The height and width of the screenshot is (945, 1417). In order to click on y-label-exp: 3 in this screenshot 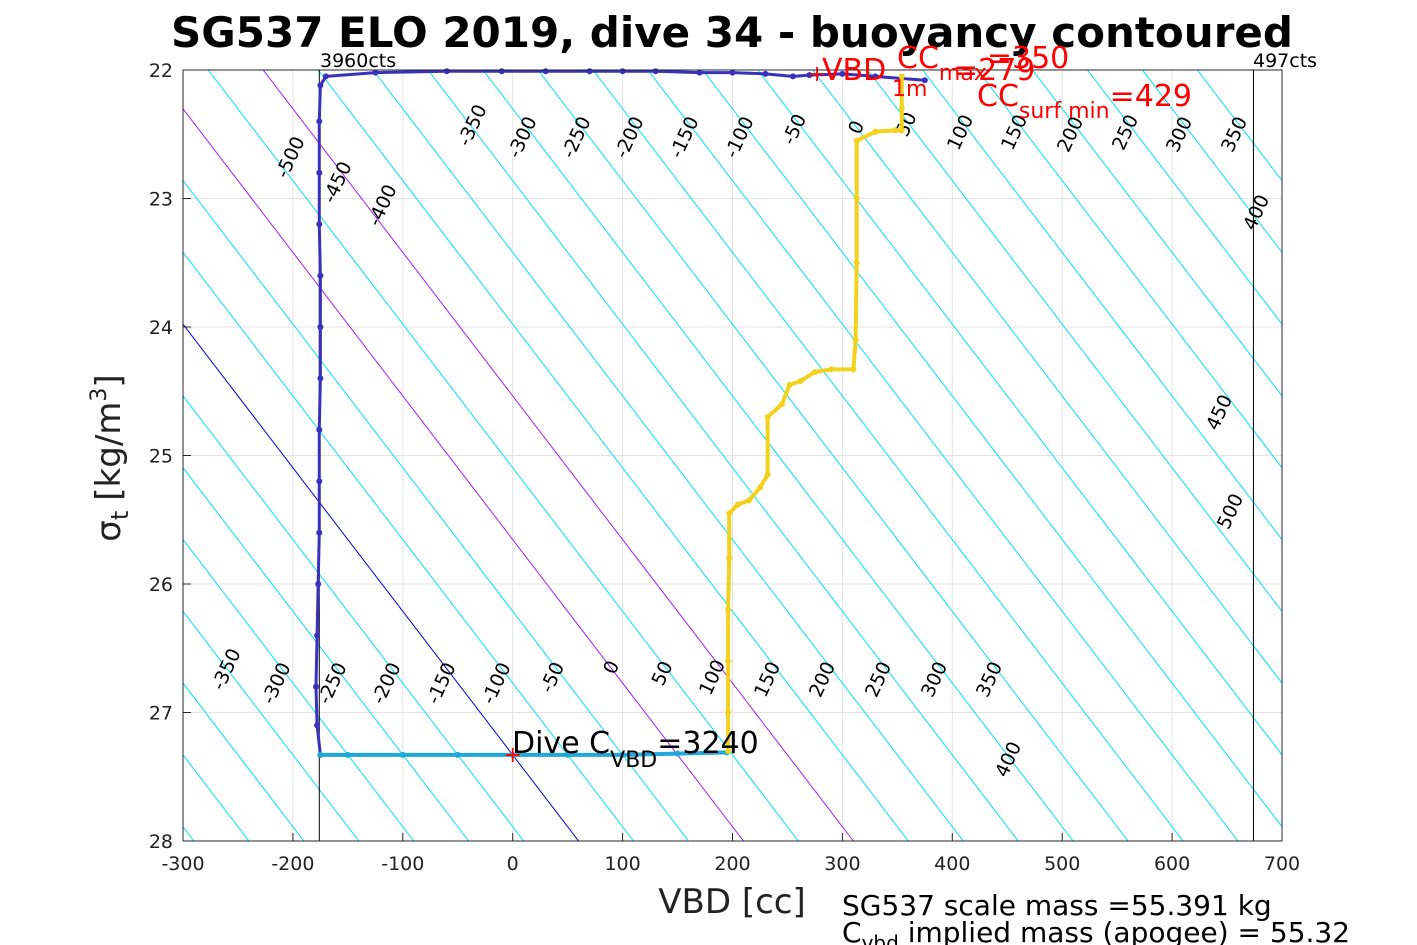, I will do `click(99, 395)`.